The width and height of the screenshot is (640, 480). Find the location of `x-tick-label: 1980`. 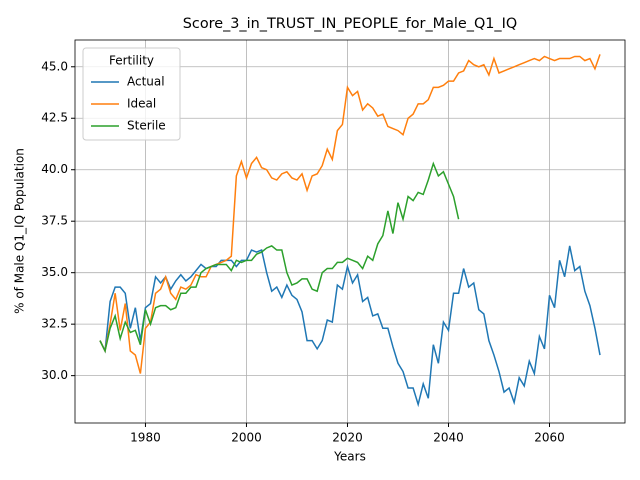

x-tick-label: 1980 is located at coordinates (145, 438).